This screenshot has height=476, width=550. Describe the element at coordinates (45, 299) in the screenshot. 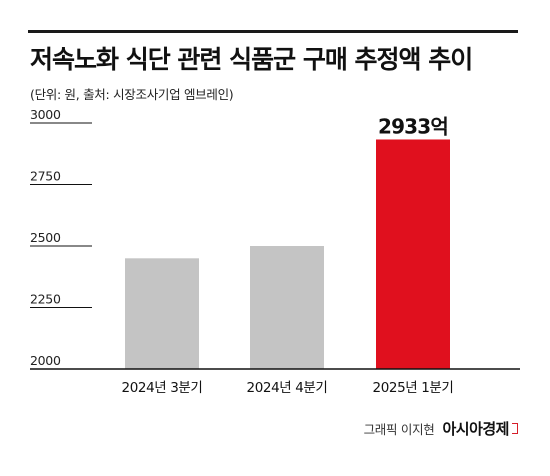

I see `y-tick-label: 2250` at that location.